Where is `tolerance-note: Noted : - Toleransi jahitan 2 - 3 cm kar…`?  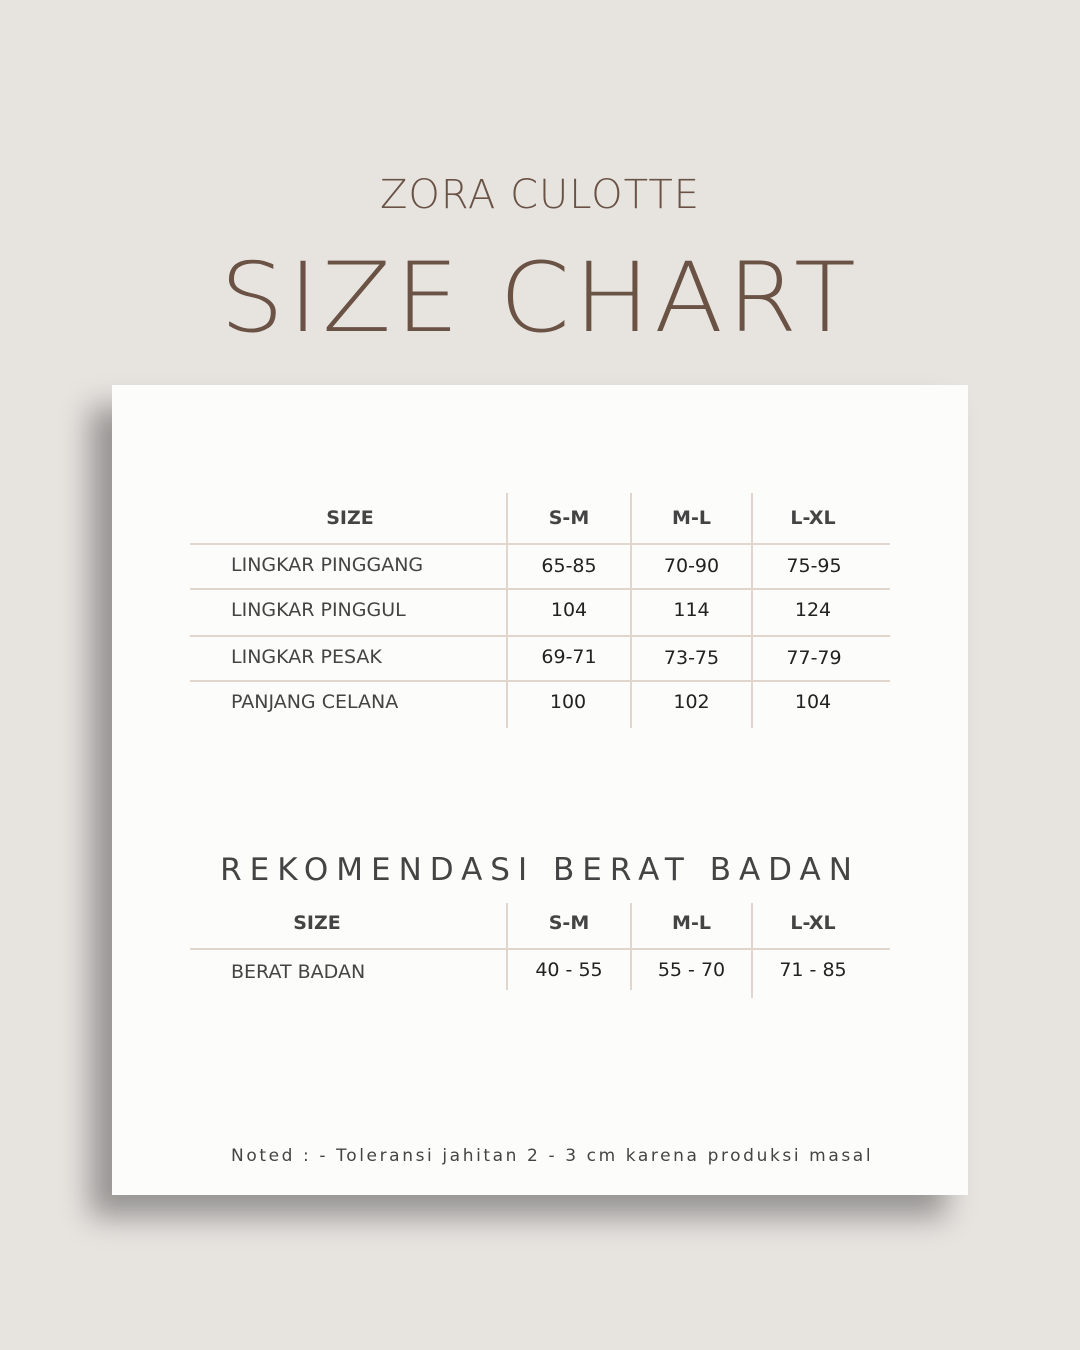
tolerance-note: Noted : - Toleransi jahitan 2 - 3 cm kar… is located at coordinates (552, 1156).